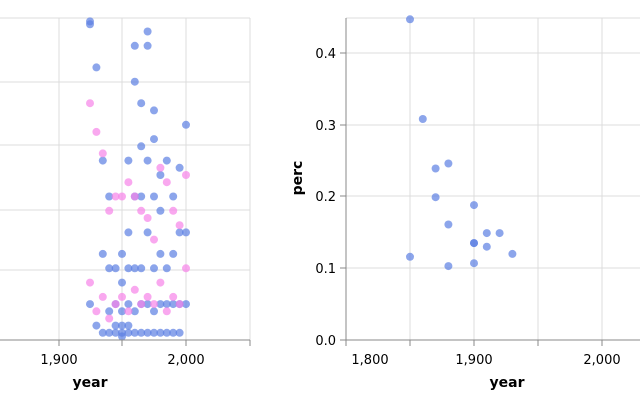  Describe the element at coordinates (90, 383) in the screenshot. I see `left-x-axis-title: year` at that location.